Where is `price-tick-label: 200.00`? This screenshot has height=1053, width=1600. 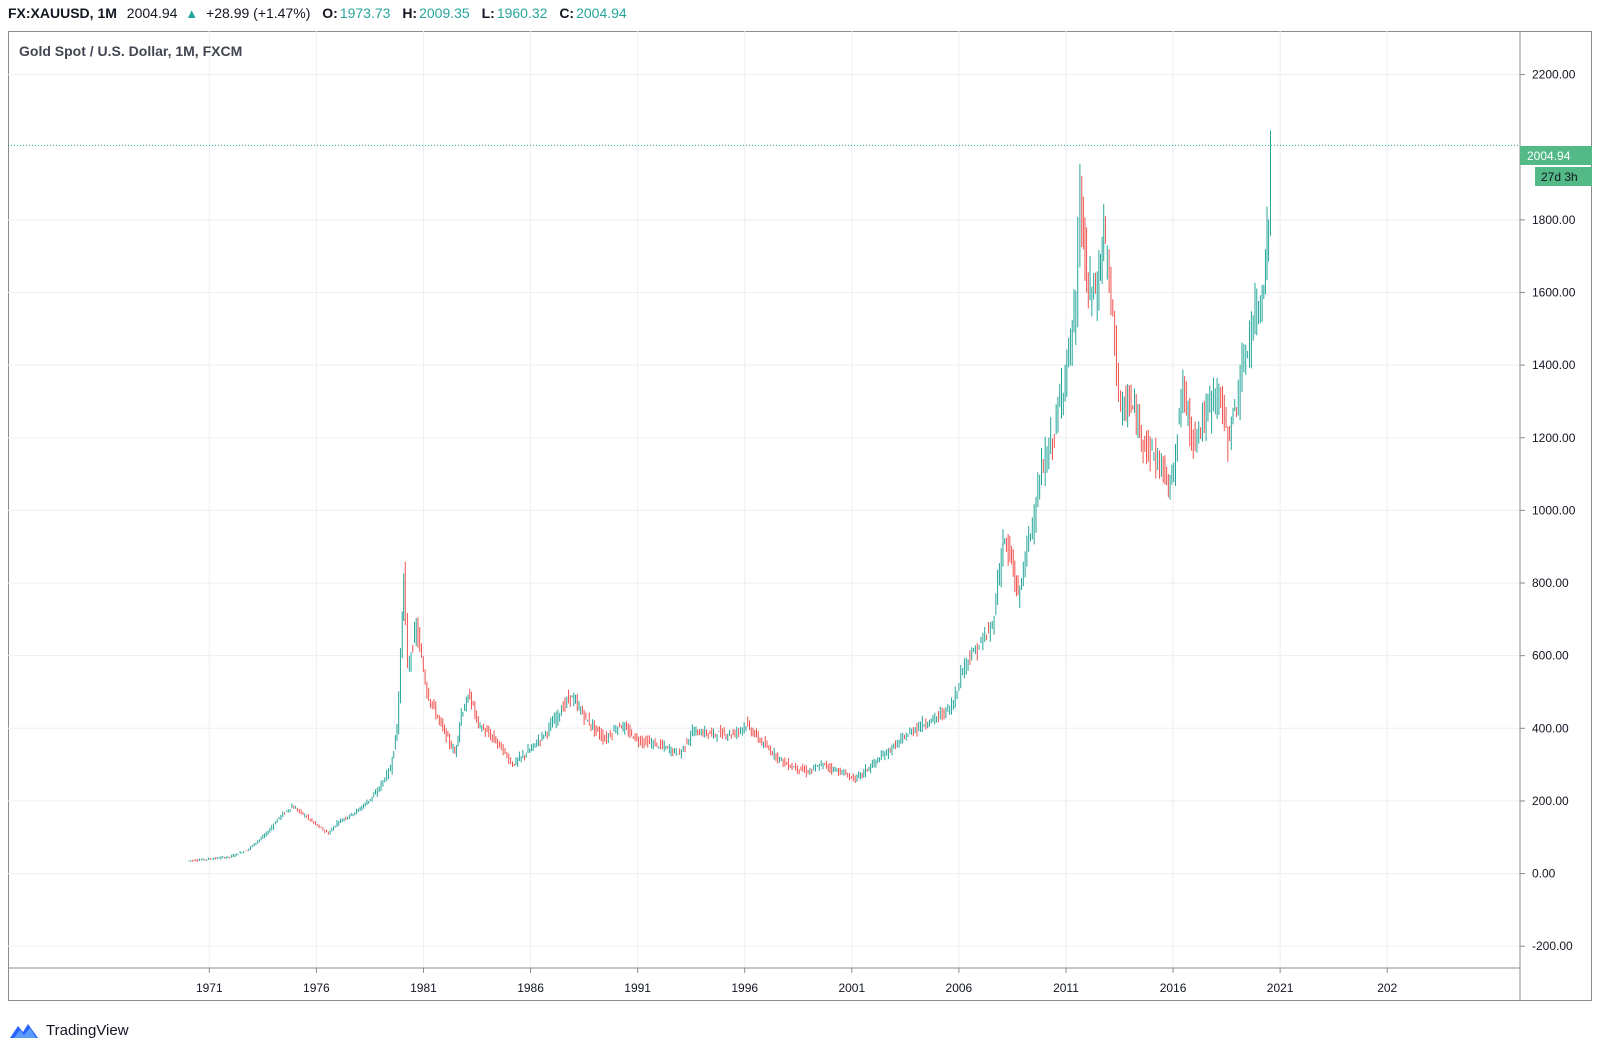 price-tick-label: 200.00 is located at coordinates (1550, 801).